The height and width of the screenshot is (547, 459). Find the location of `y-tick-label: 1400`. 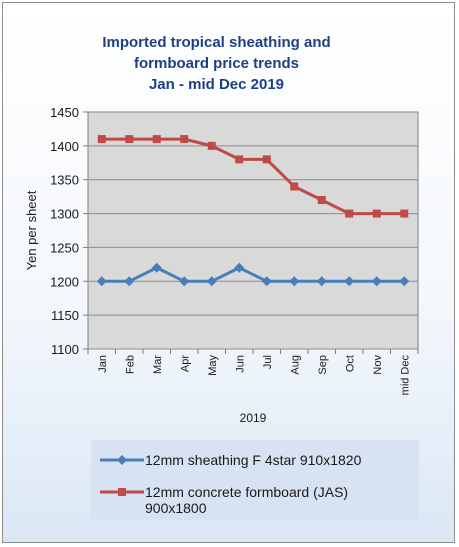

y-tick-label: 1400 is located at coordinates (64, 146).